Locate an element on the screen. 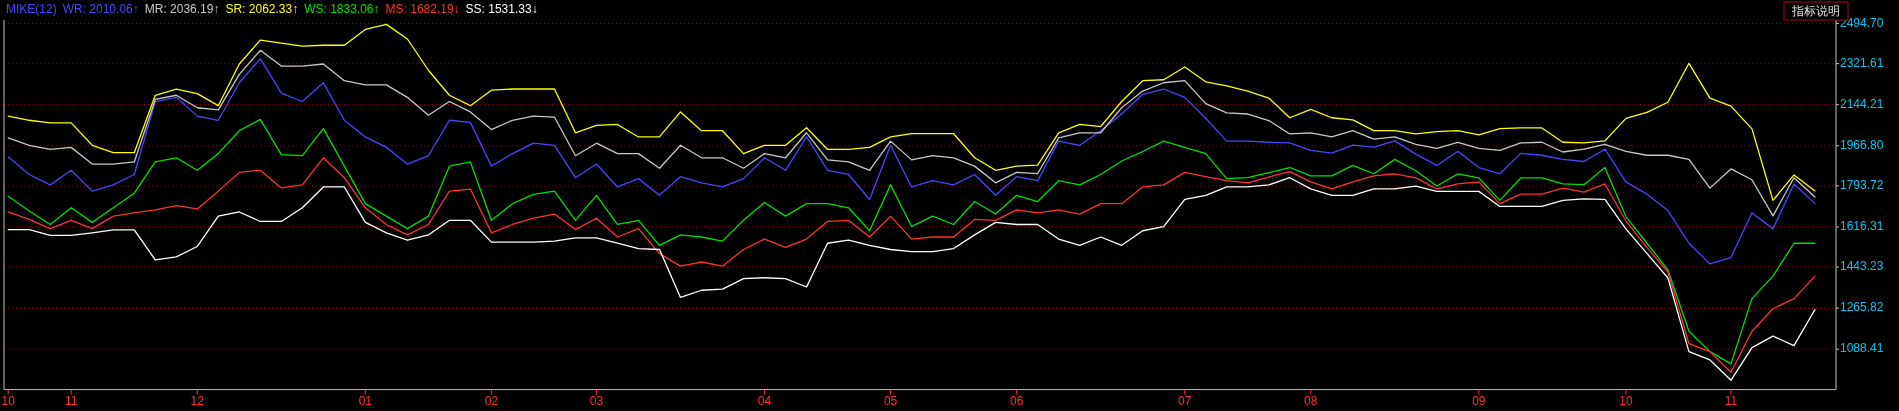 The image size is (1899, 411). y-tick-label: 1966.80 is located at coordinates (1862, 144).